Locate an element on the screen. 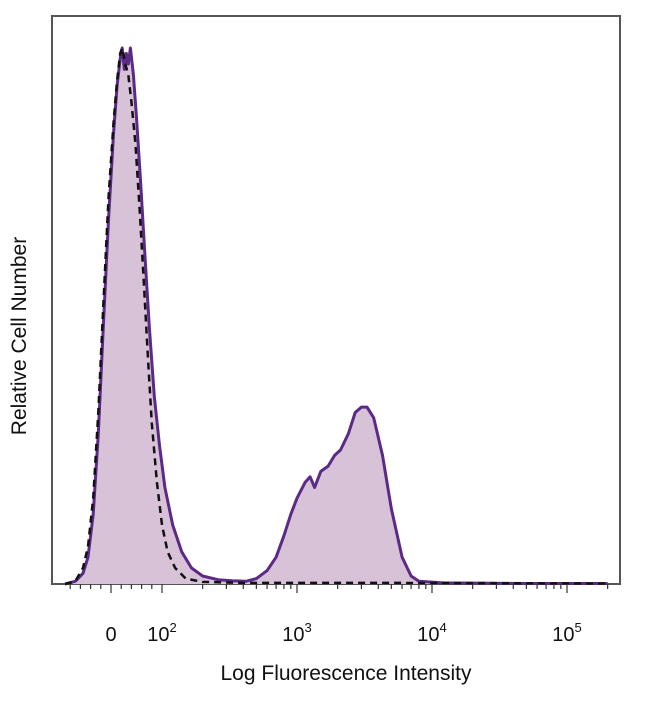 The image size is (650, 704). x-tick-label: 10⁵ is located at coordinates (566, 633).